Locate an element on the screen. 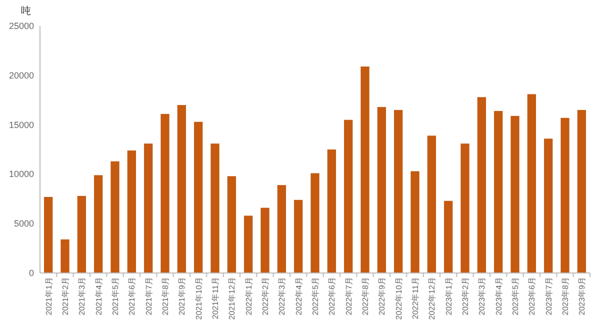 The image size is (608, 332). y-tick-label: 0 is located at coordinates (31, 273).